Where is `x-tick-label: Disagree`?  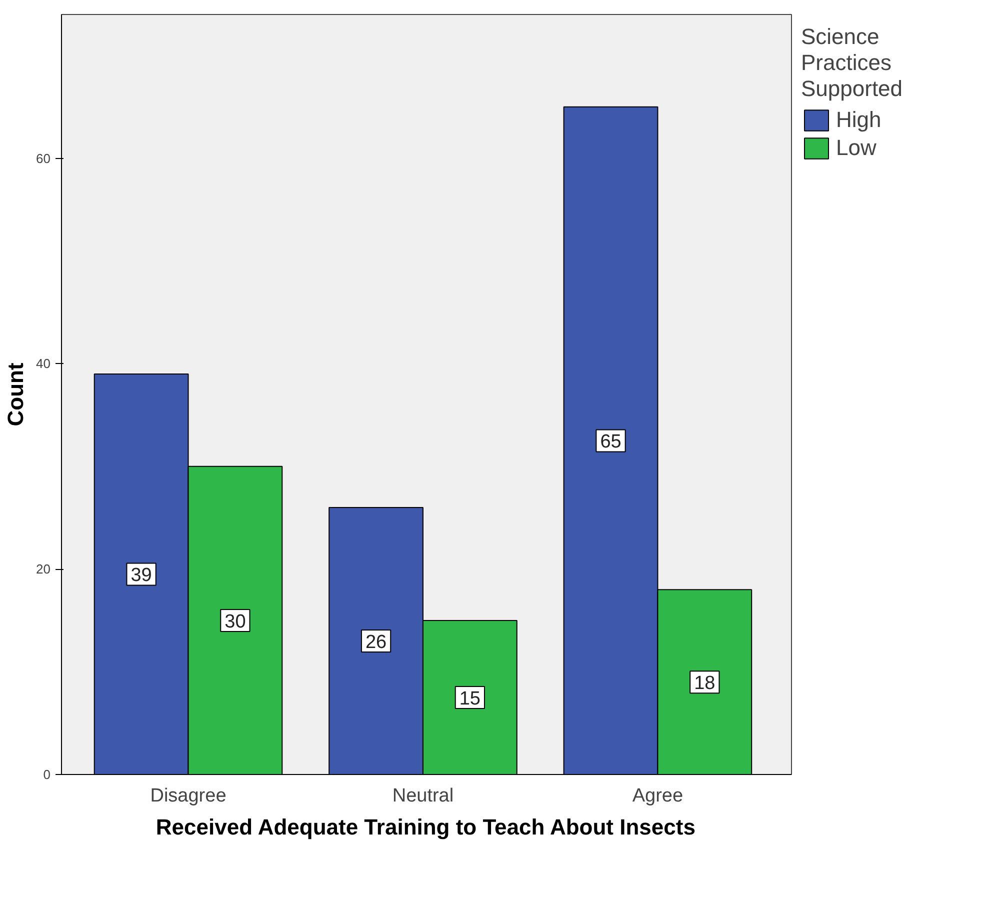
x-tick-label: Disagree is located at coordinates (188, 796).